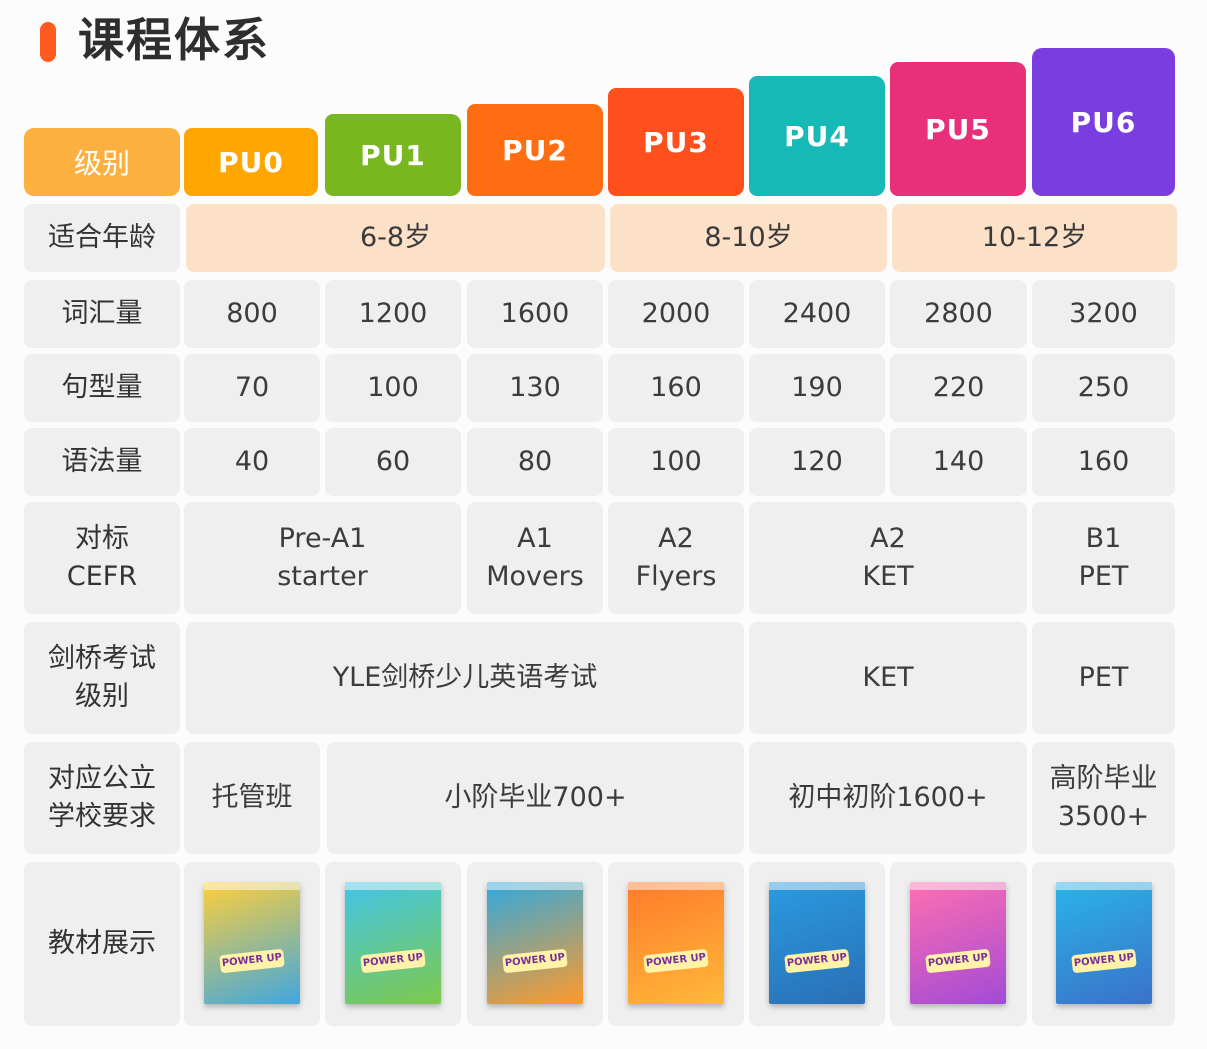  Describe the element at coordinates (817, 314) in the screenshot. I see `vocab-cell: 2400` at that location.